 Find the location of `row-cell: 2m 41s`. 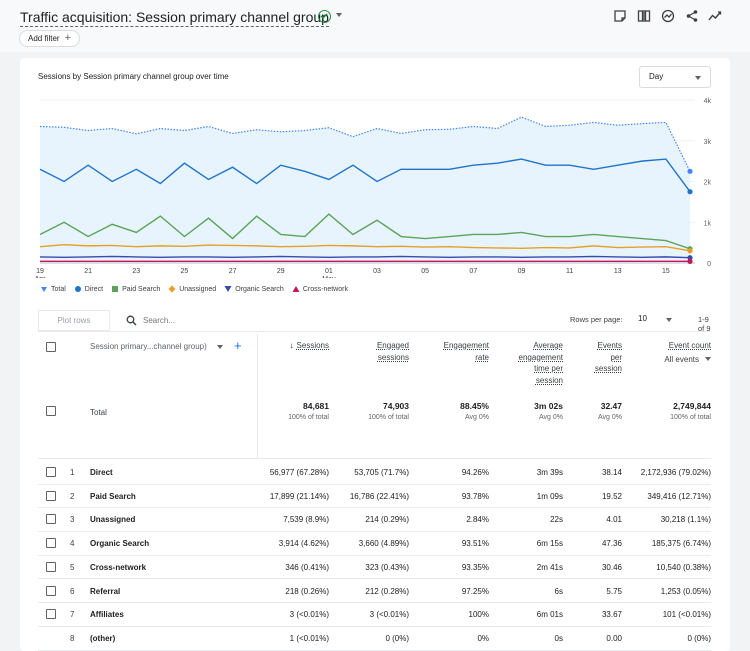

row-cell: 2m 41s is located at coordinates (549, 567).